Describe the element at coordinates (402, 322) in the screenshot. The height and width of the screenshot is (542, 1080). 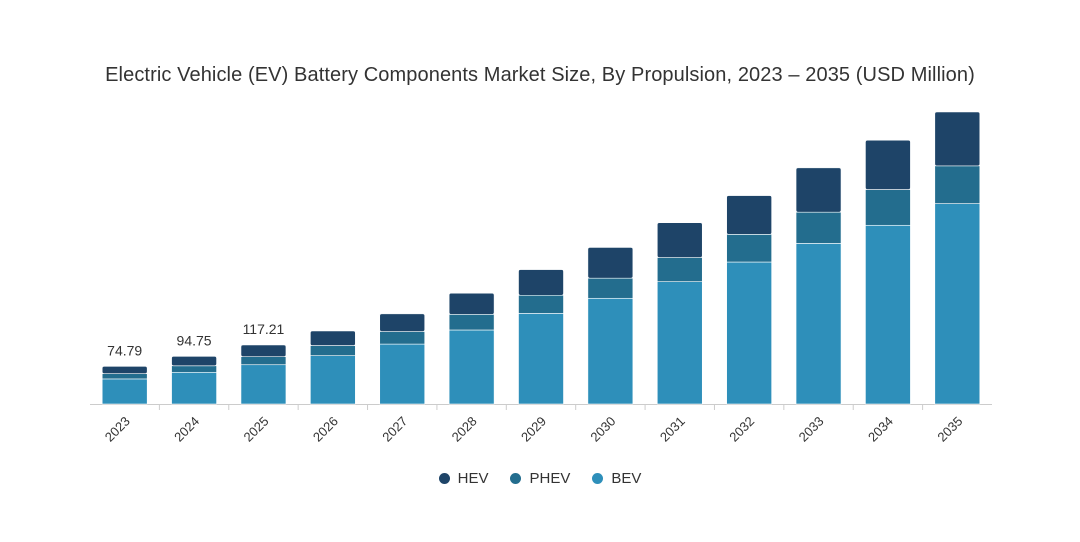
I see `bar-hev-2027` at that location.